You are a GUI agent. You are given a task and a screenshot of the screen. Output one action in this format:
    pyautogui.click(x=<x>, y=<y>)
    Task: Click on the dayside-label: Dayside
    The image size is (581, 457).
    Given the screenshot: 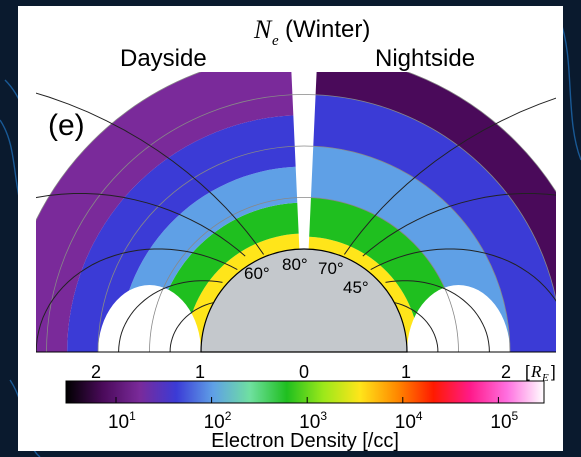 What is the action you would take?
    pyautogui.click(x=163, y=58)
    